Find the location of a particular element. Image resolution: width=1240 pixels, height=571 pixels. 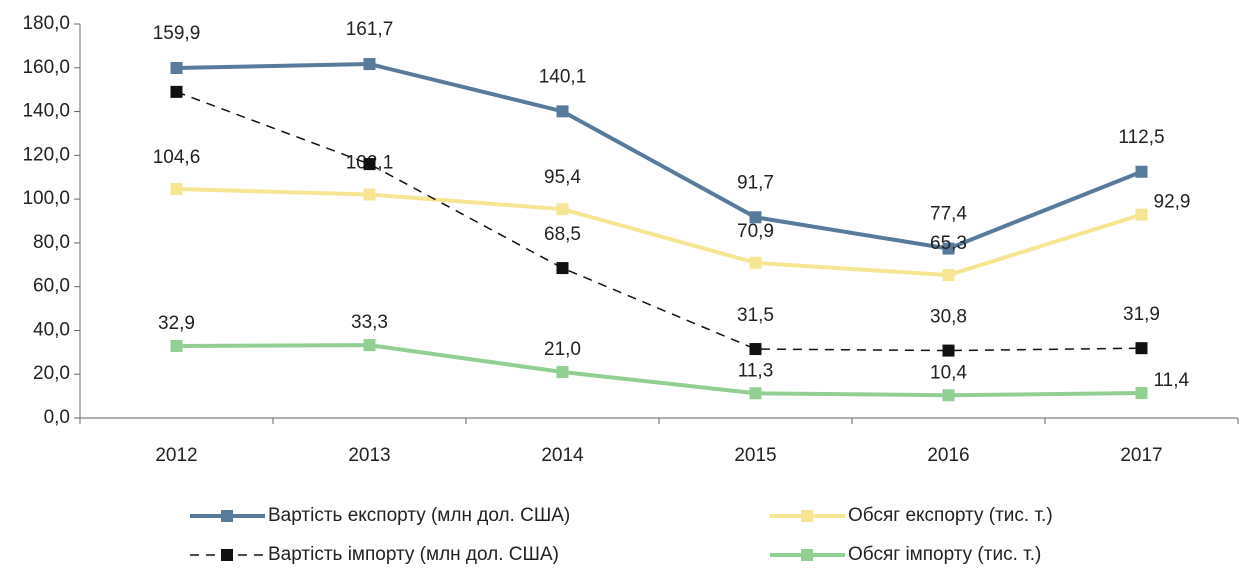

data-label: 10,4 is located at coordinates (948, 372).